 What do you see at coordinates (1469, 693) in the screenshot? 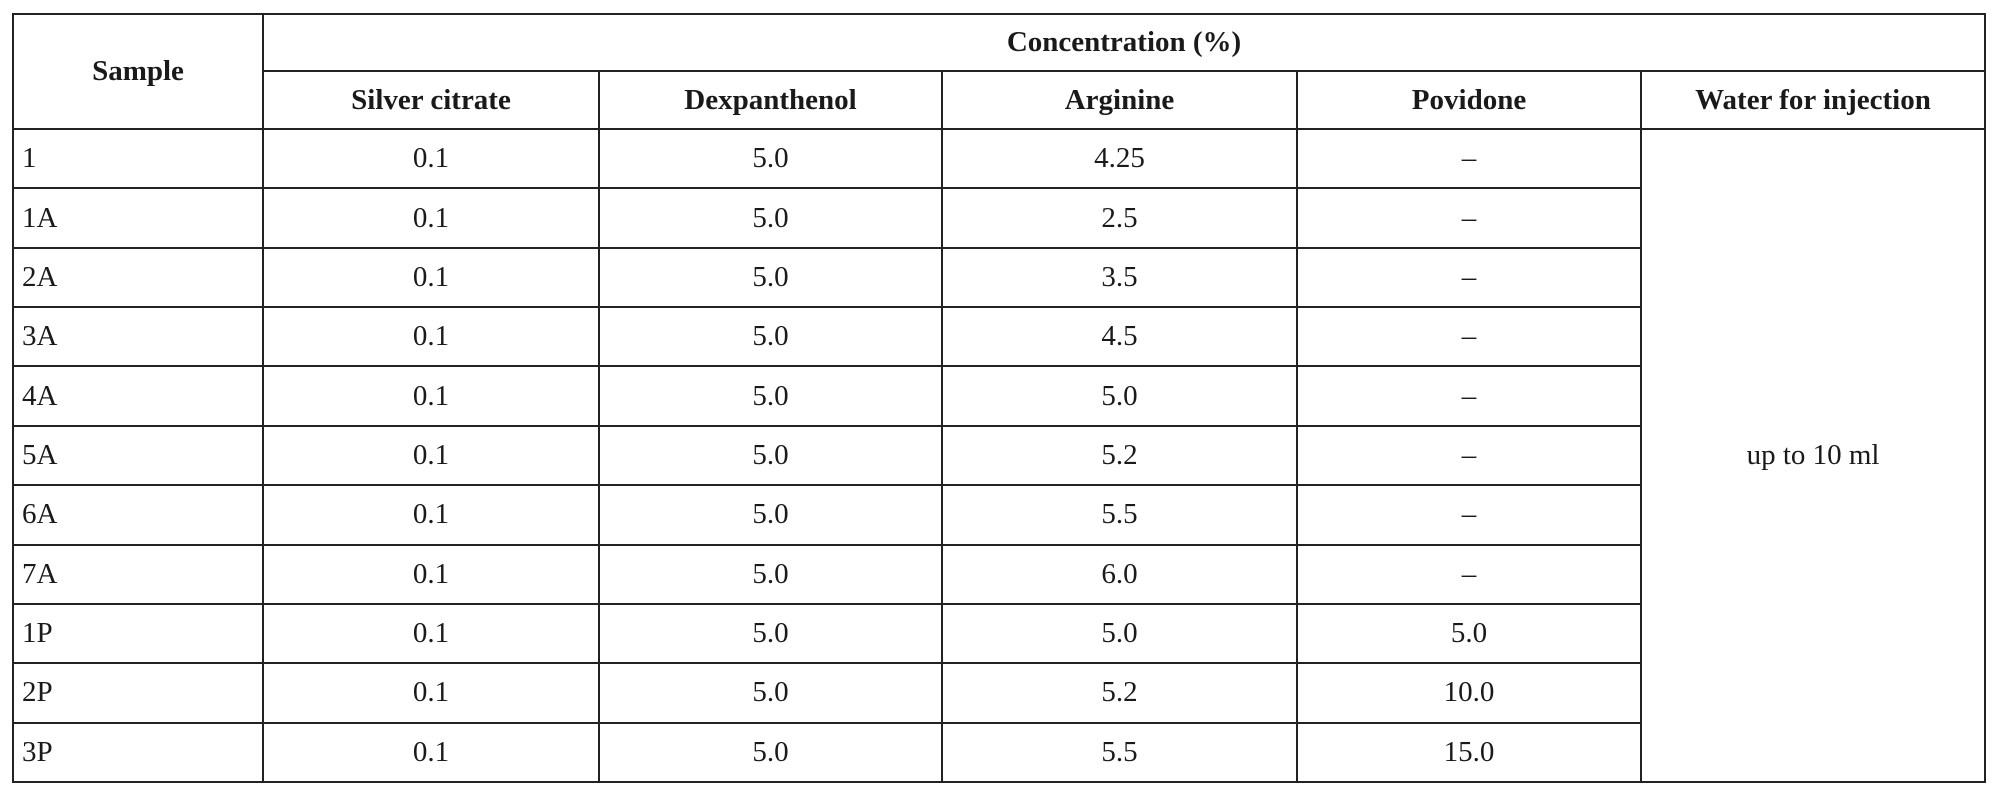
I see `povidone-cell: 10.0` at bounding box center [1469, 693].